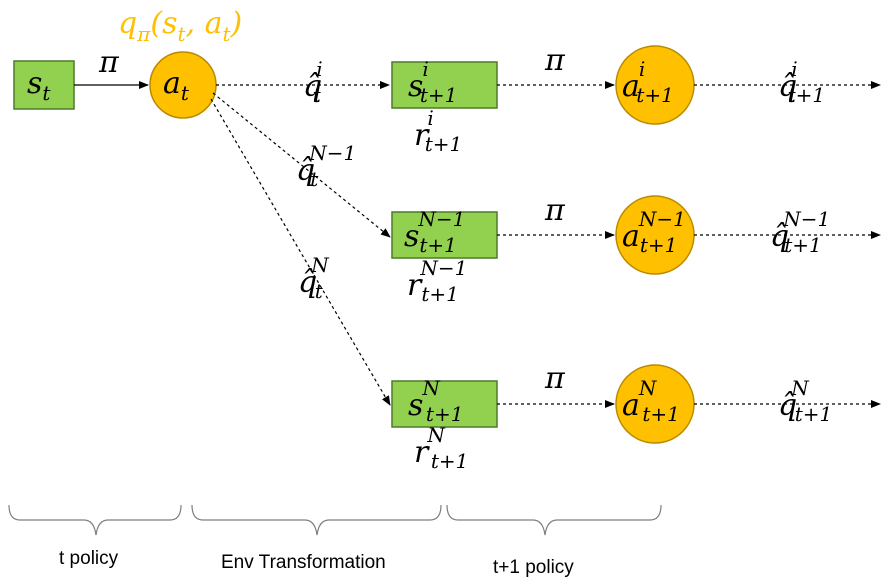 The width and height of the screenshot is (890, 584). I want to click on svg-text: at, so click(176, 85).